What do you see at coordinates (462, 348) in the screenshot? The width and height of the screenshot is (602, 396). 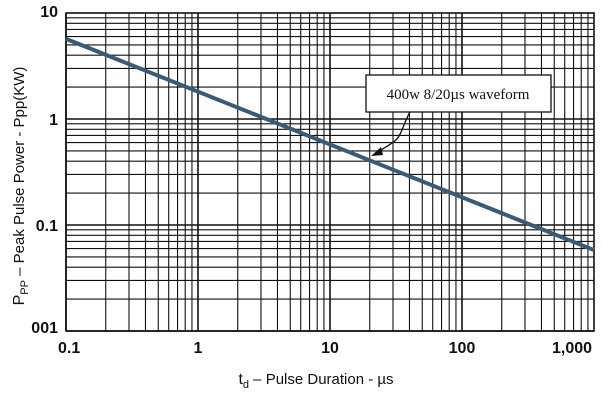 I see `x-tick-label: 100` at bounding box center [462, 348].